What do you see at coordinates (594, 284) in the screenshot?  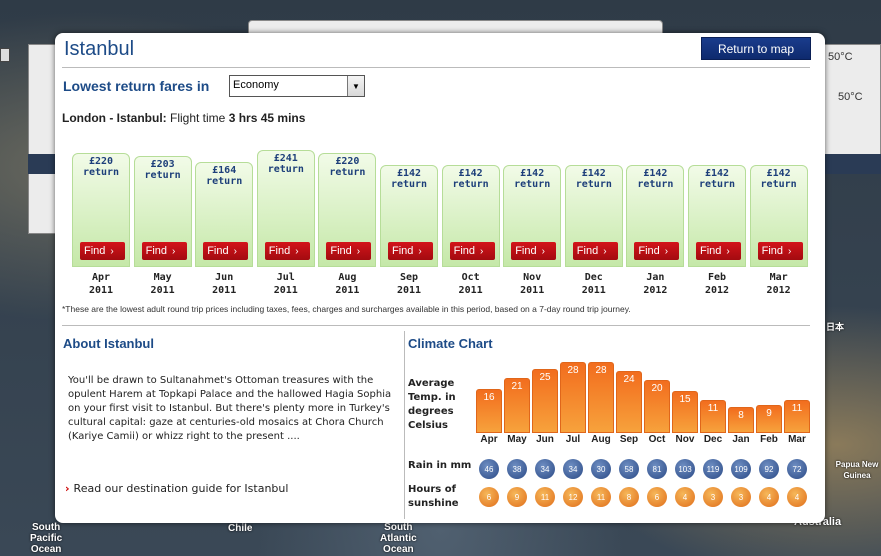 I see `fare-month-label: Dec 2011` at bounding box center [594, 284].